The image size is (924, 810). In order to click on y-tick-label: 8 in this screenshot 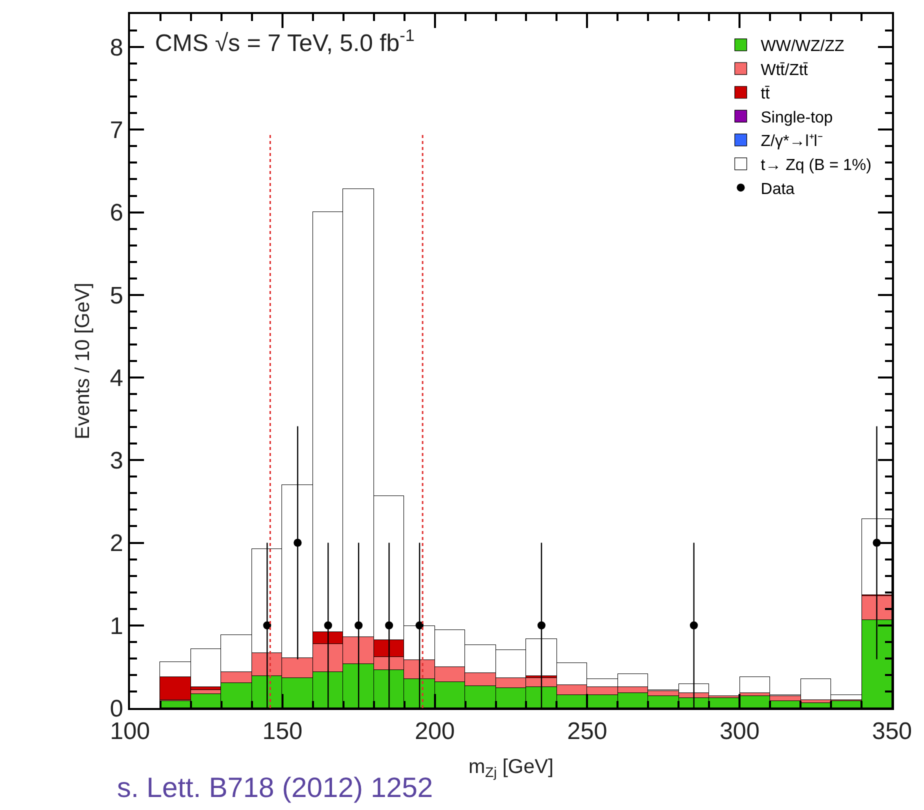, I will do `click(117, 48)`.